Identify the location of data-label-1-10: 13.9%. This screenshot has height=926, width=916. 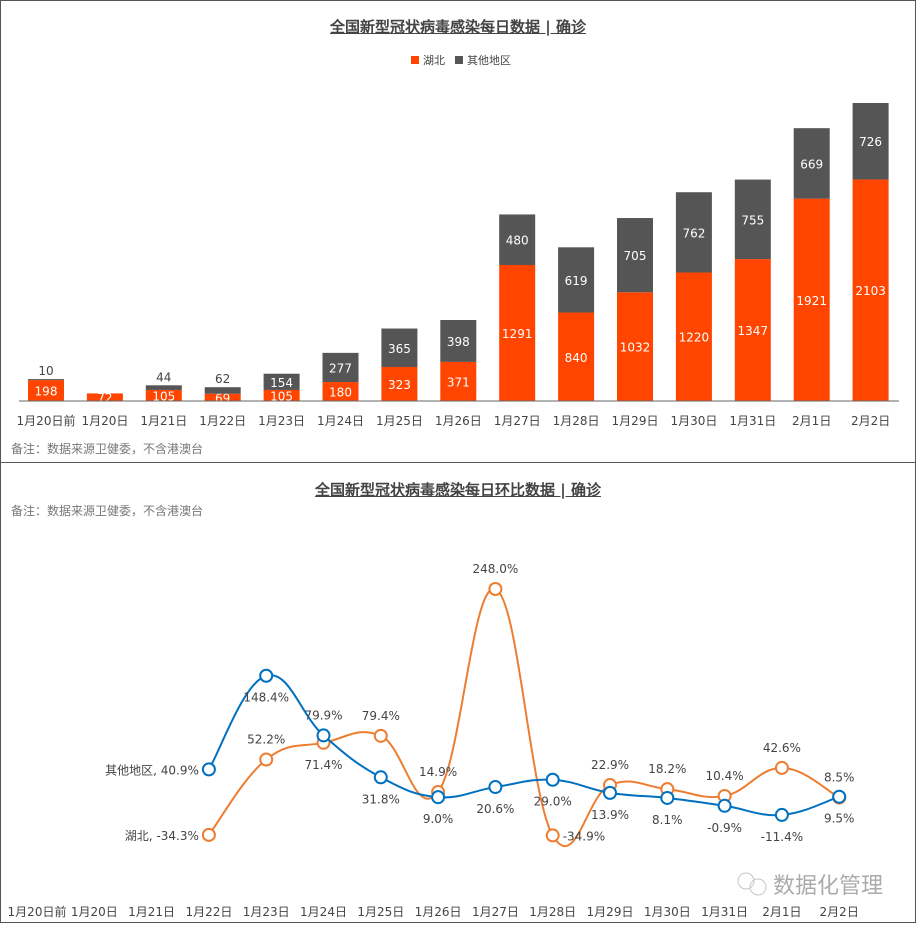
(610, 815).